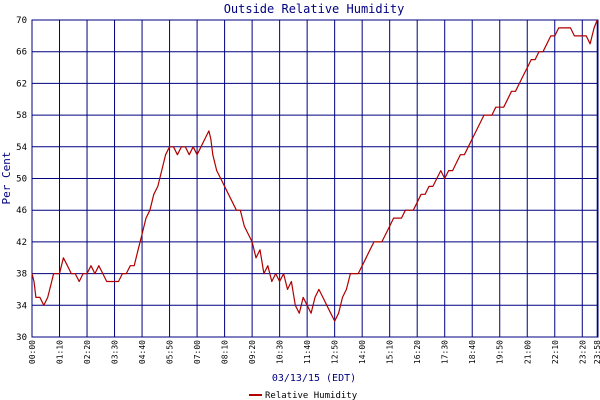 The image size is (600, 400). Describe the element at coordinates (225, 352) in the screenshot. I see `x-tick-label: 08:10` at that location.